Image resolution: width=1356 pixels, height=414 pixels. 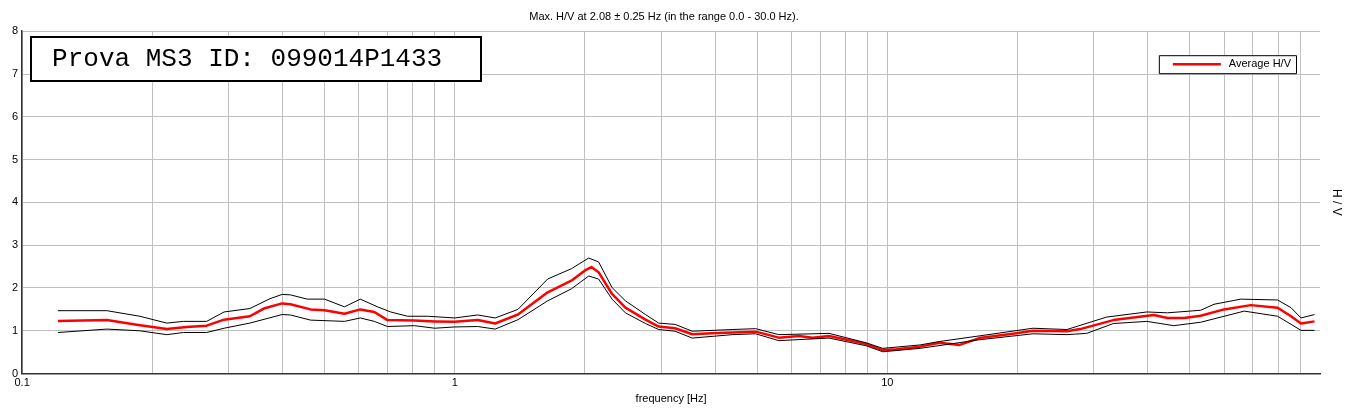 I want to click on x-tick-label: 10, so click(x=887, y=382).